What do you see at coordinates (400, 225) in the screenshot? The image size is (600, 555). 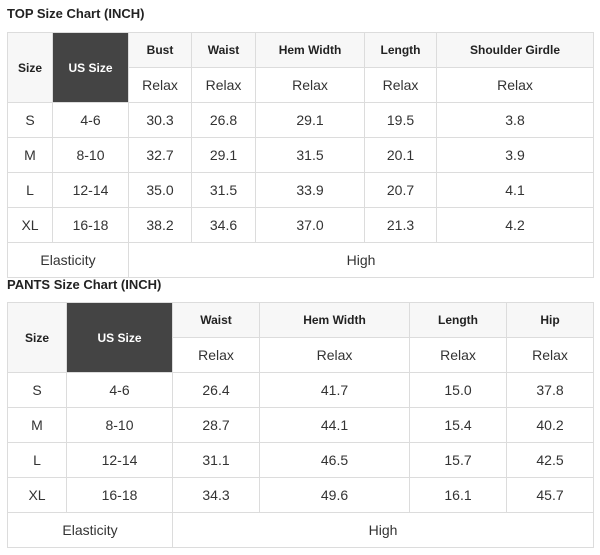 I see `data-cell: 21.3` at bounding box center [400, 225].